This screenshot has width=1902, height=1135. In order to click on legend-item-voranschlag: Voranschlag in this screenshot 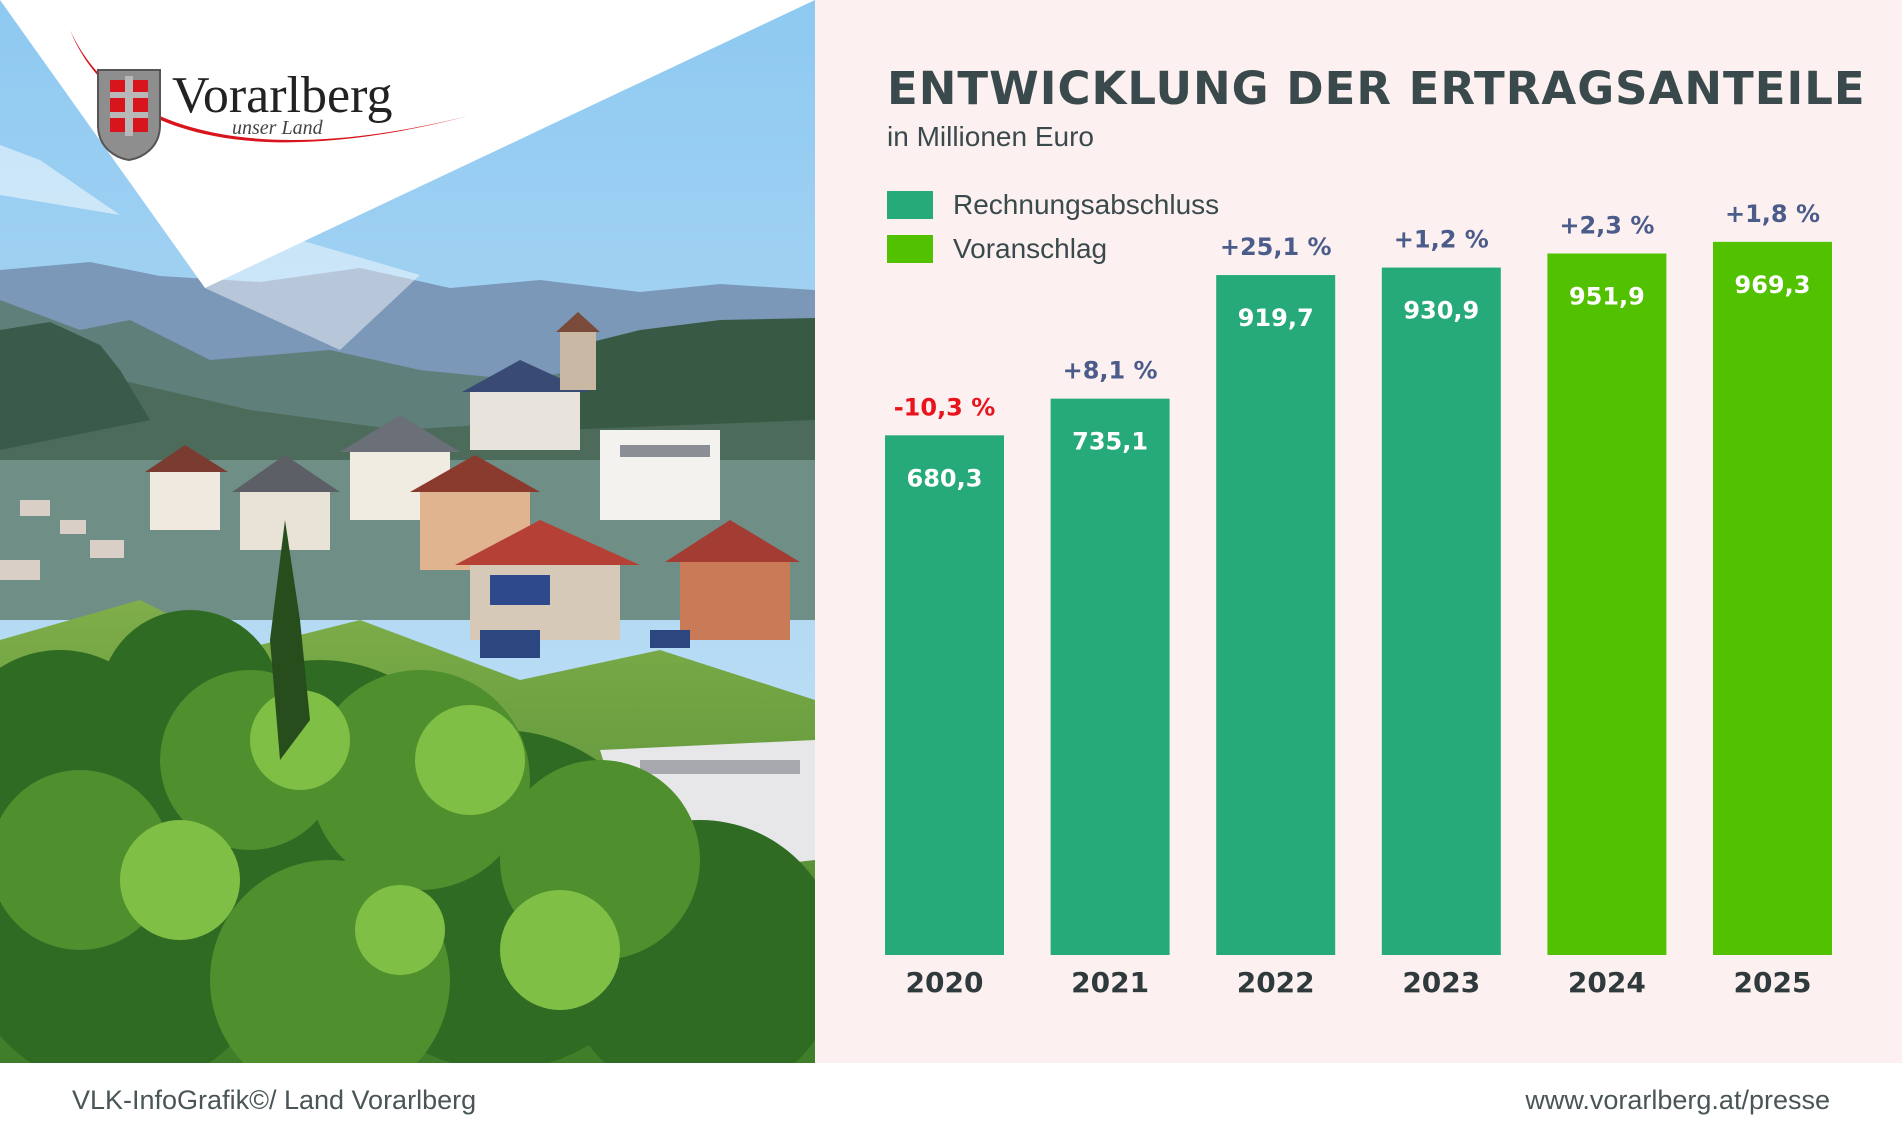, I will do `click(1053, 249)`.